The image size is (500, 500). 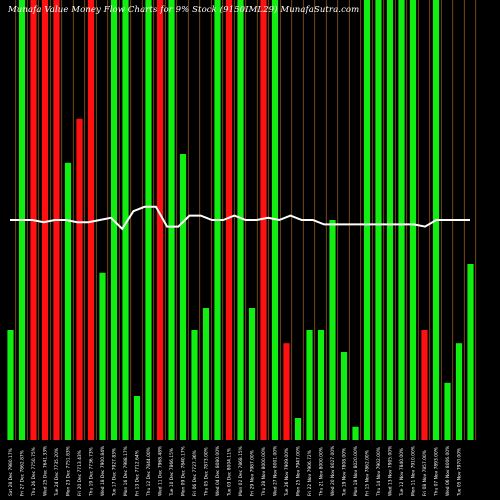 I want to click on x-tick-label: Wed 11 Dec 7968.48%, so click(x=161, y=471).